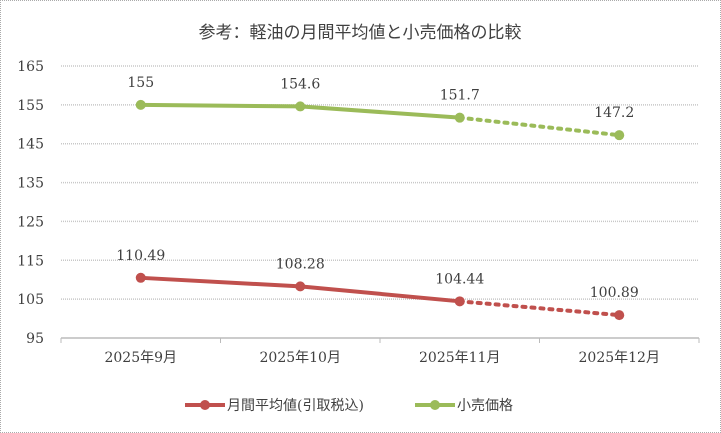 This screenshot has width=721, height=433. I want to click on data-label: 147.2, so click(614, 113).